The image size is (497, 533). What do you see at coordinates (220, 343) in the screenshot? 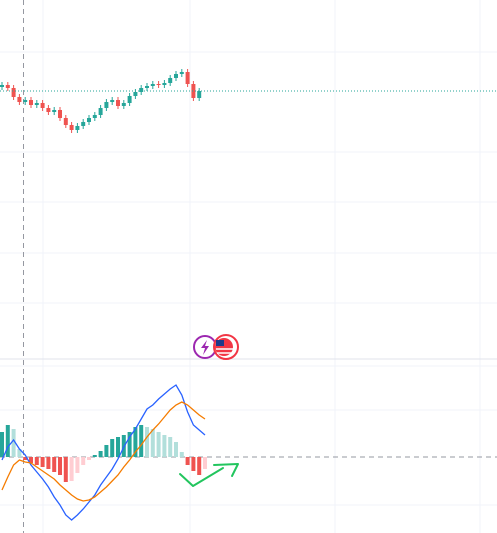
I see `flag-canton` at bounding box center [220, 343].